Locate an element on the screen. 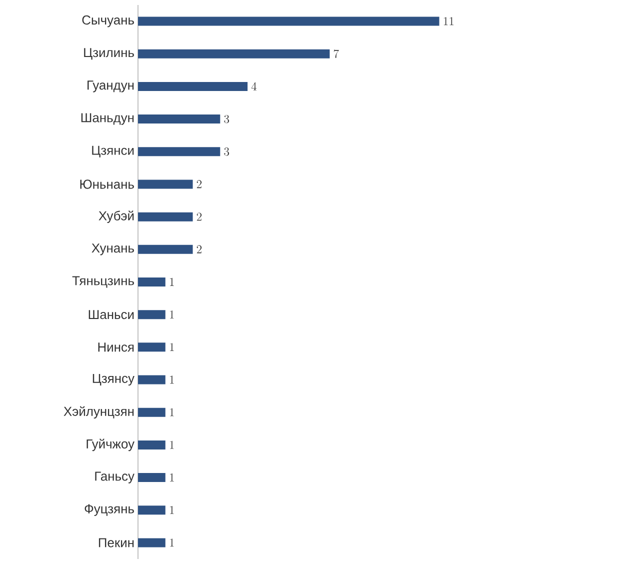 The height and width of the screenshot is (567, 642). y-tick-label: Фуцзянь is located at coordinates (109, 510).